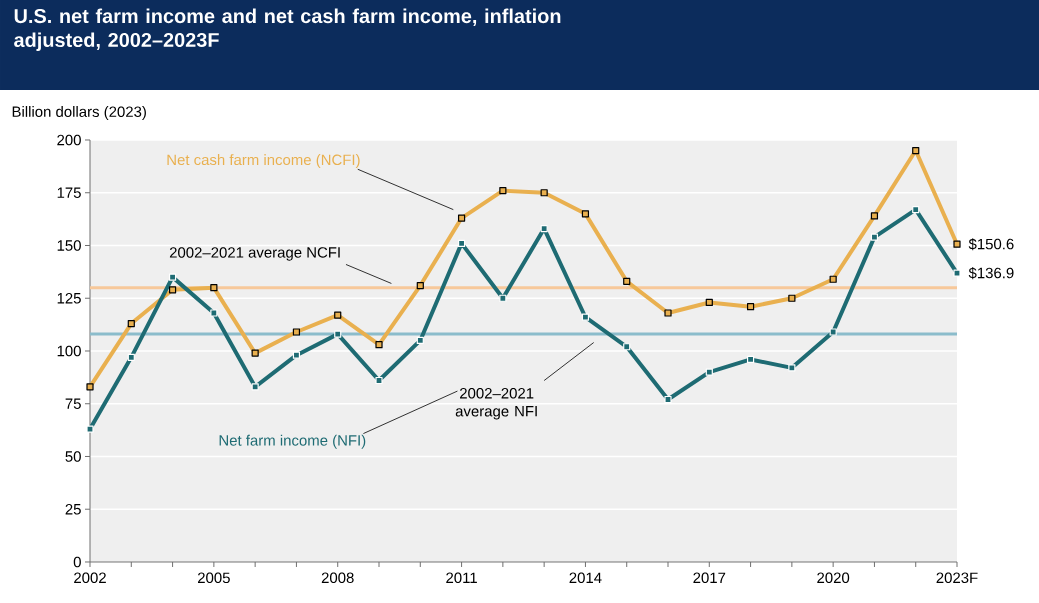  Describe the element at coordinates (292, 441) in the screenshot. I see `text: Net farm income (NFI)` at that location.